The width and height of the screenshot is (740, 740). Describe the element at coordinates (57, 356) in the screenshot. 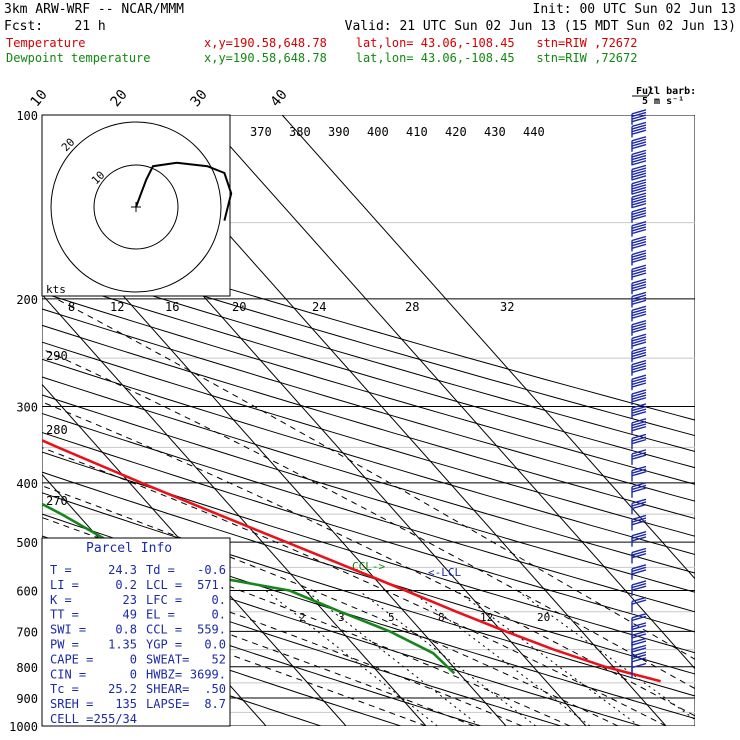

I see `theta-label: 290` at that location.